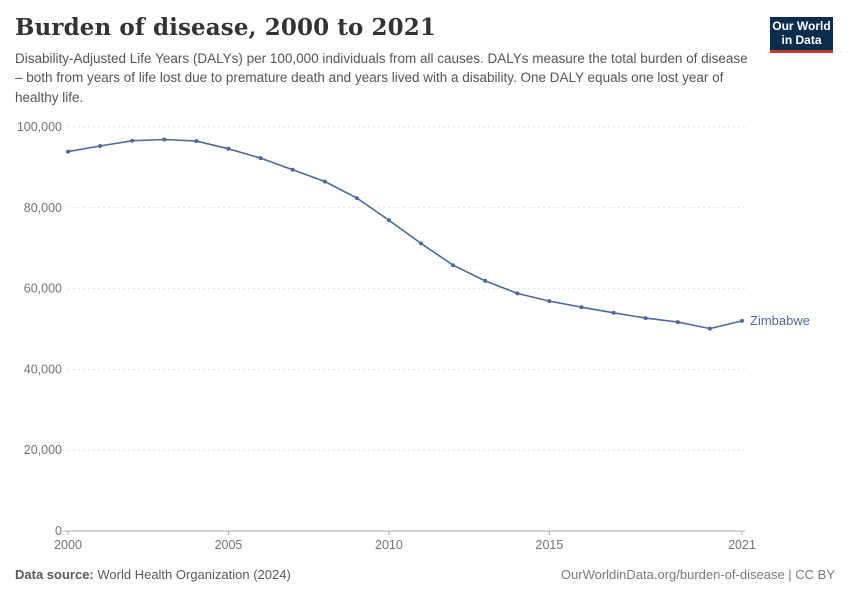  I want to click on y-tick-label: 60,000, so click(43, 289).